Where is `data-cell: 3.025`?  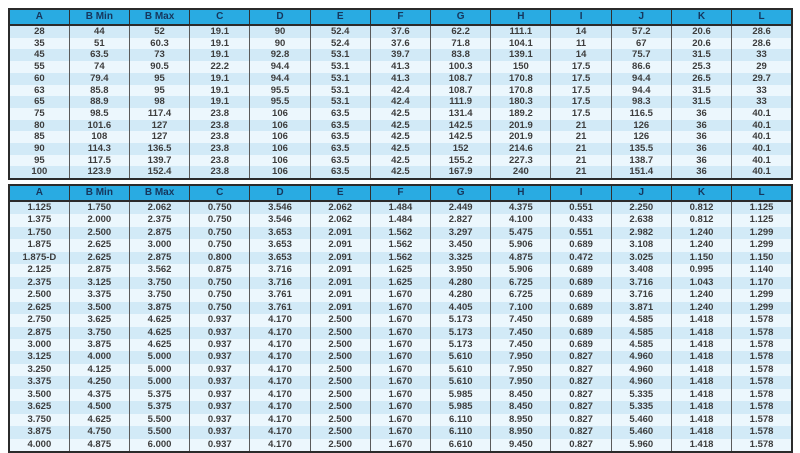
data-cell: 3.025 is located at coordinates (641, 258).